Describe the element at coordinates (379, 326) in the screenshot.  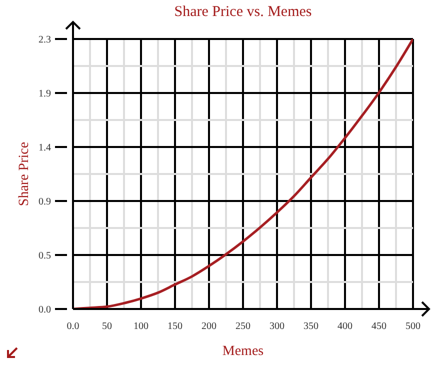
I see `x-tick-label: 450` at that location.